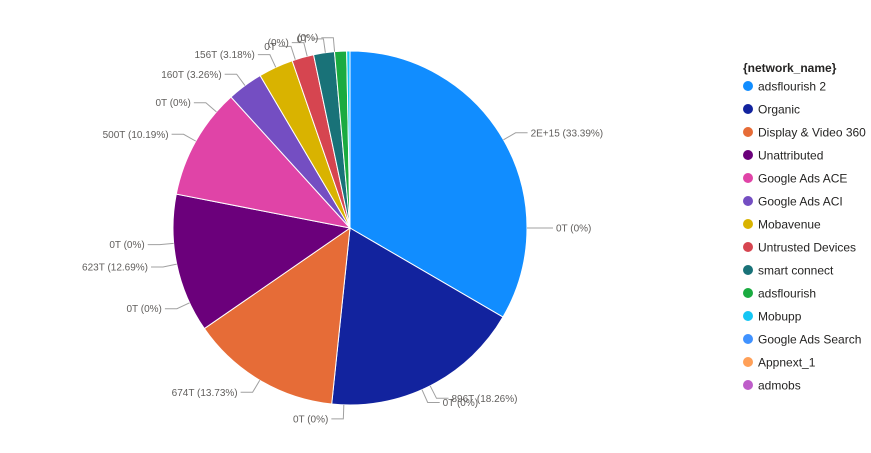 The width and height of the screenshot is (871, 453). What do you see at coordinates (205, 393) in the screenshot?
I see `data-label-display-video-360: 674T (13.73%)` at bounding box center [205, 393].